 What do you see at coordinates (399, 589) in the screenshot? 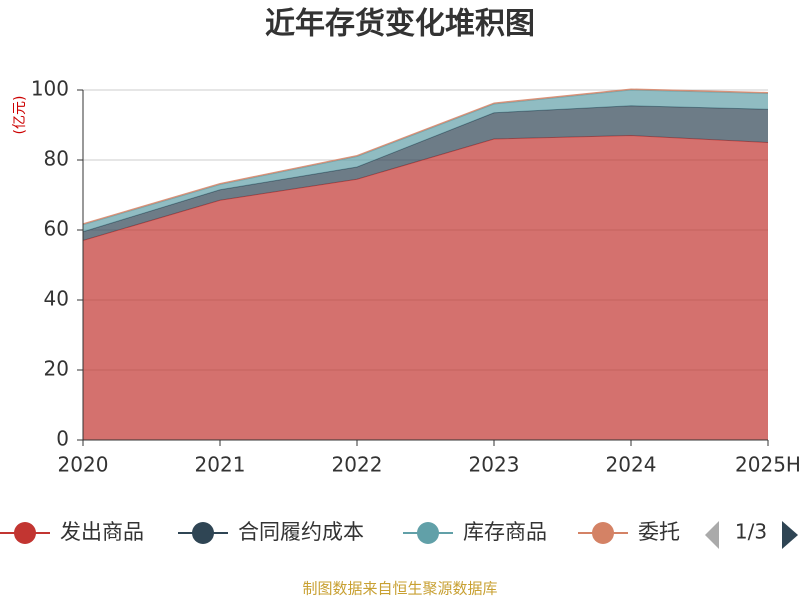
I see `source: 制图数据来自恒生聚源数据库` at bounding box center [399, 589].